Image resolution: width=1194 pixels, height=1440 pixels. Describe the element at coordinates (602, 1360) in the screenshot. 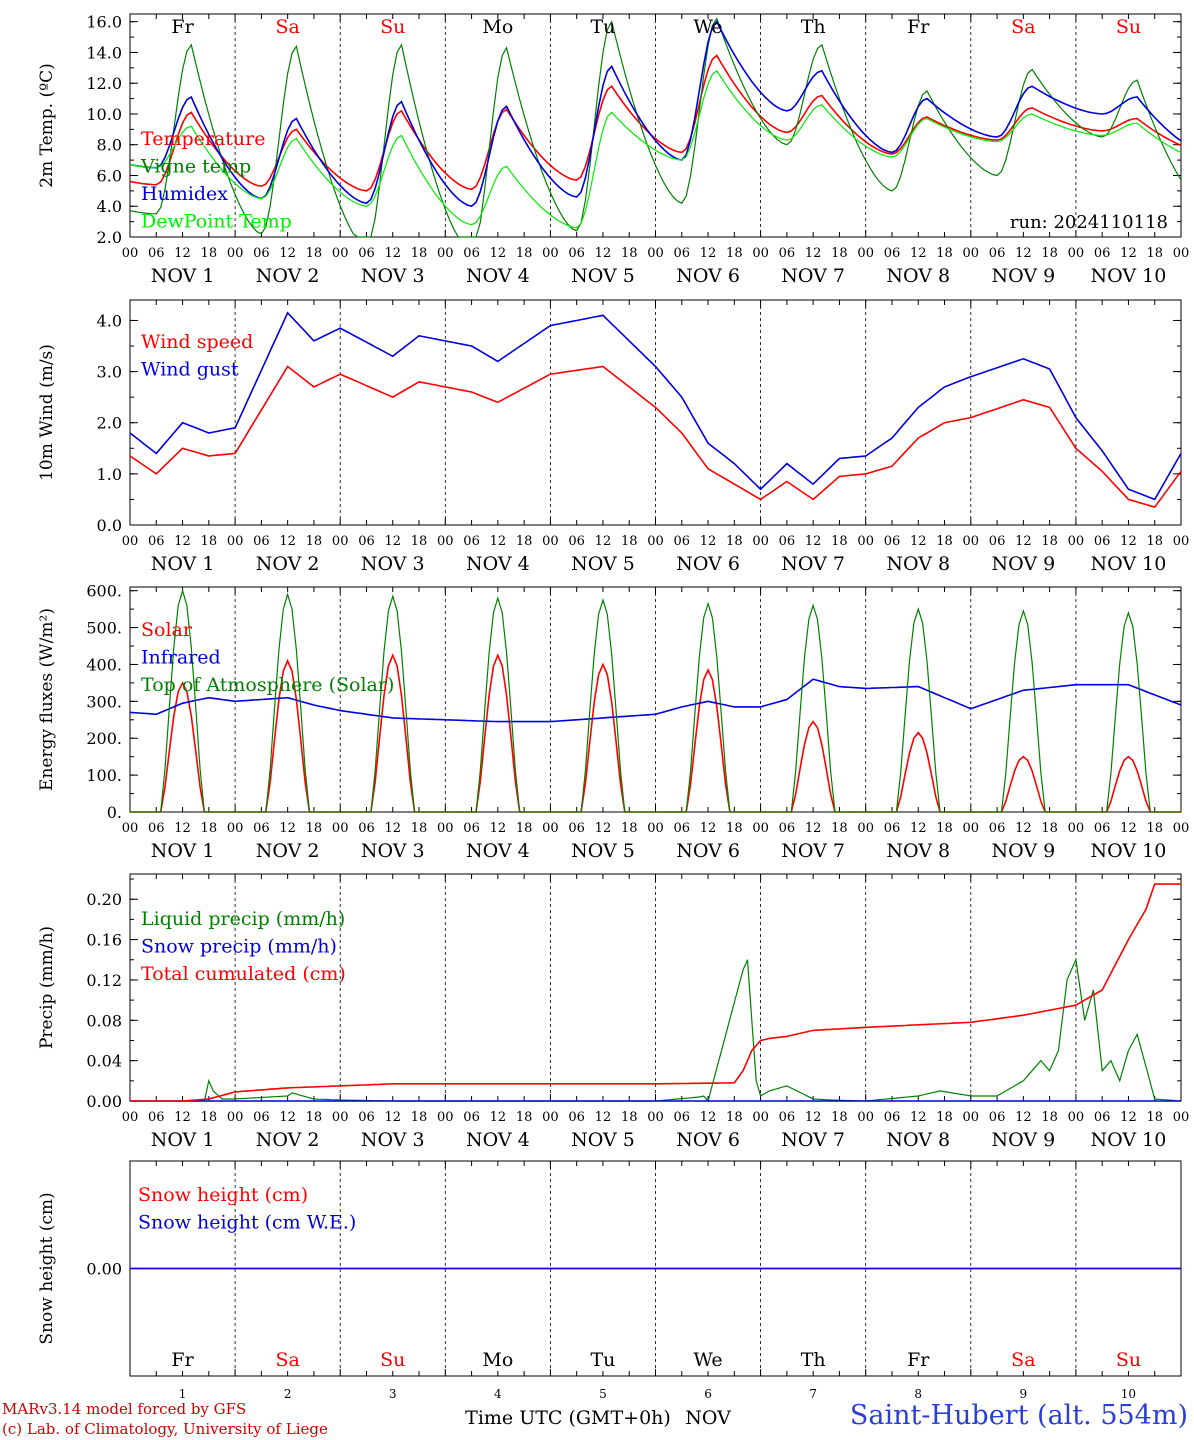

I see `weekday-bottom-label: Tu` at that location.